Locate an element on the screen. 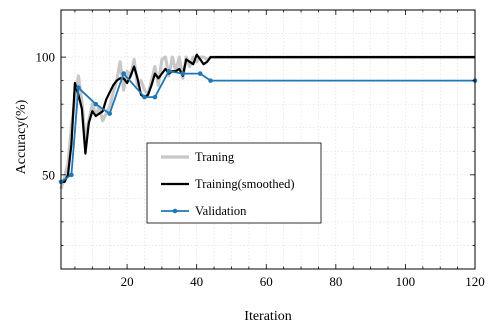 The height and width of the screenshot is (327, 495). legend-label-1: Training(smoothed) is located at coordinates (245, 184).